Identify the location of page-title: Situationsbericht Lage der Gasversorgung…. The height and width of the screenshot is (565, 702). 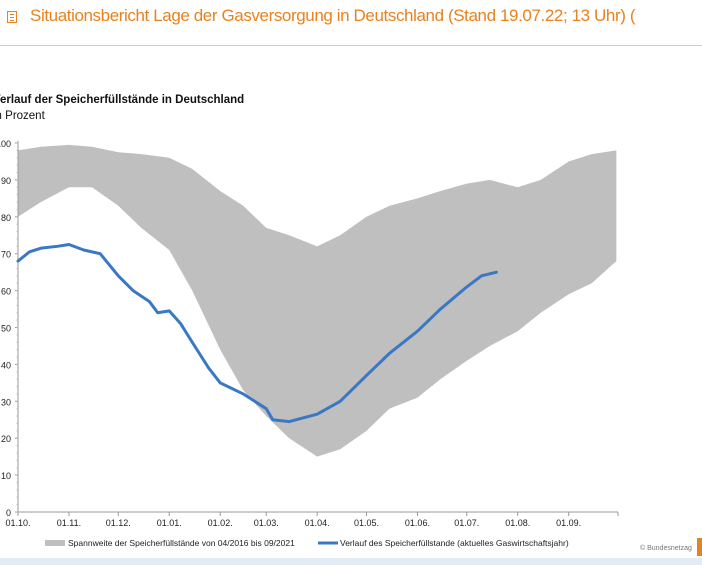
(333, 15).